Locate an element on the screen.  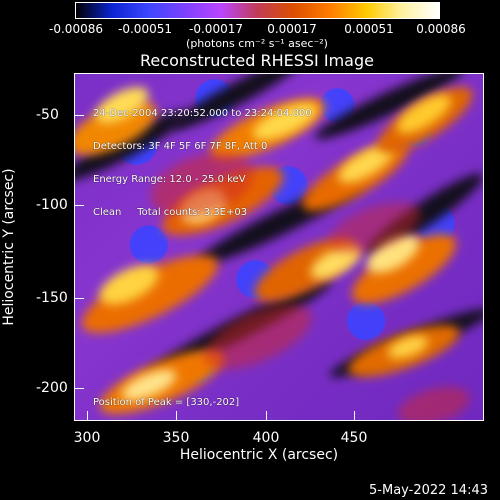
y-tick-label-4: -200 is located at coordinates (52, 388).